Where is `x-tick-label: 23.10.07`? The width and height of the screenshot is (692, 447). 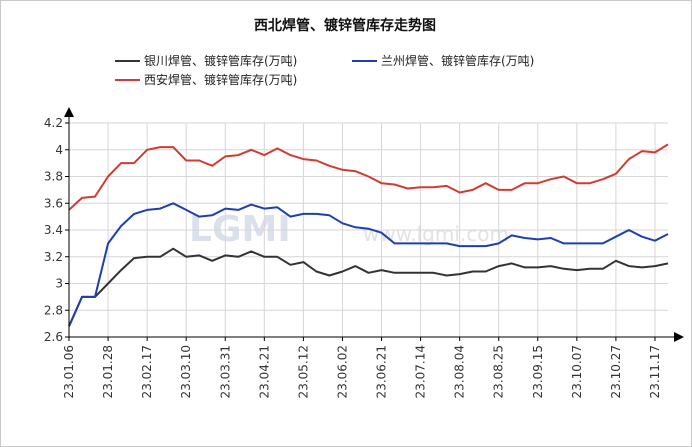 x-tick-label: 23.10.07 is located at coordinates (577, 371).